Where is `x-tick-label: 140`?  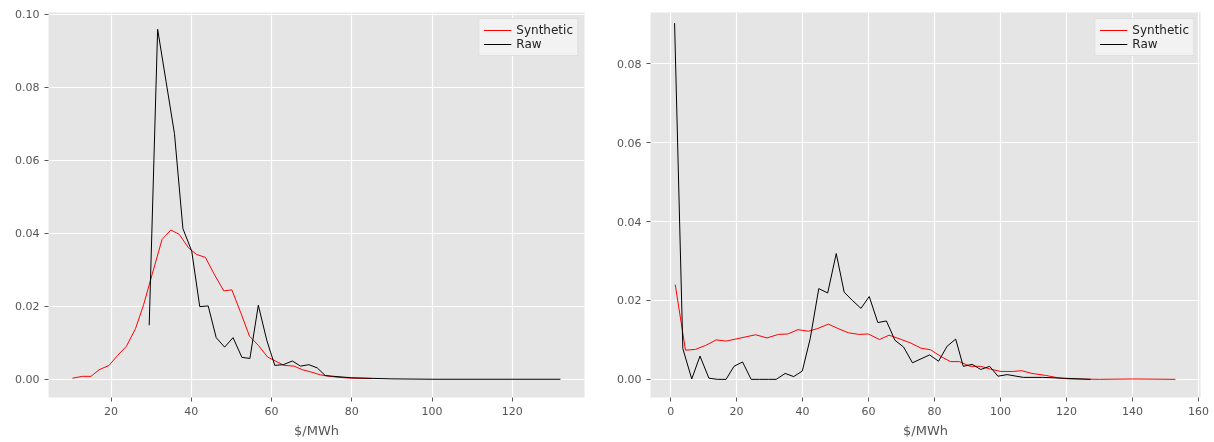
x-tick-label: 140 is located at coordinates (1133, 411).